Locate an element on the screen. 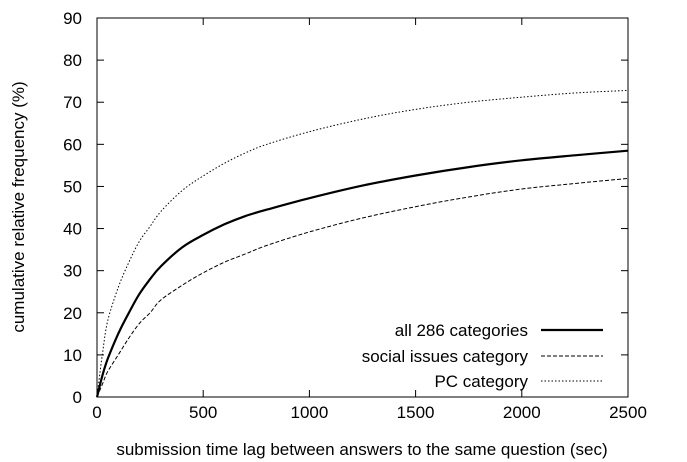 The width and height of the screenshot is (687, 462). y-tick-label: 30 is located at coordinates (72, 271).